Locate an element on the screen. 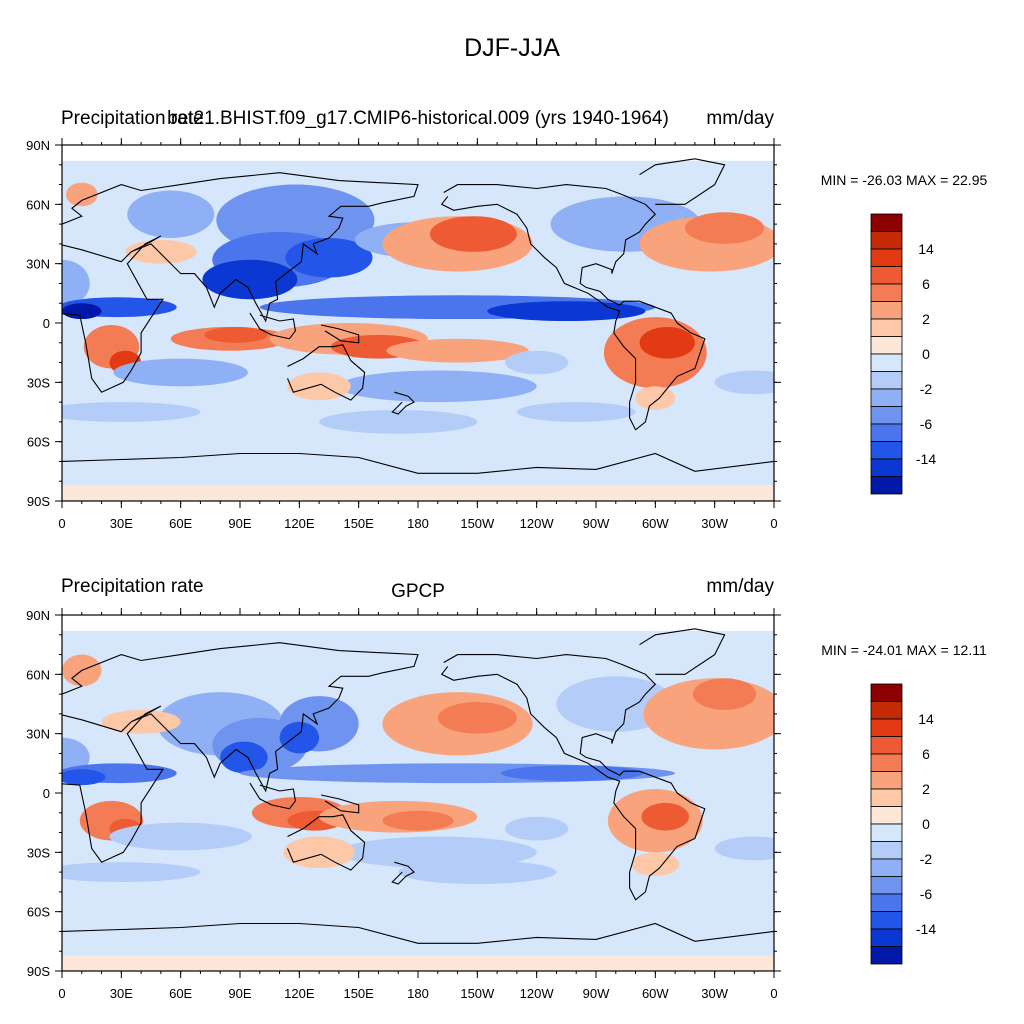  y-tick-label: 90S is located at coordinates (38, 971).